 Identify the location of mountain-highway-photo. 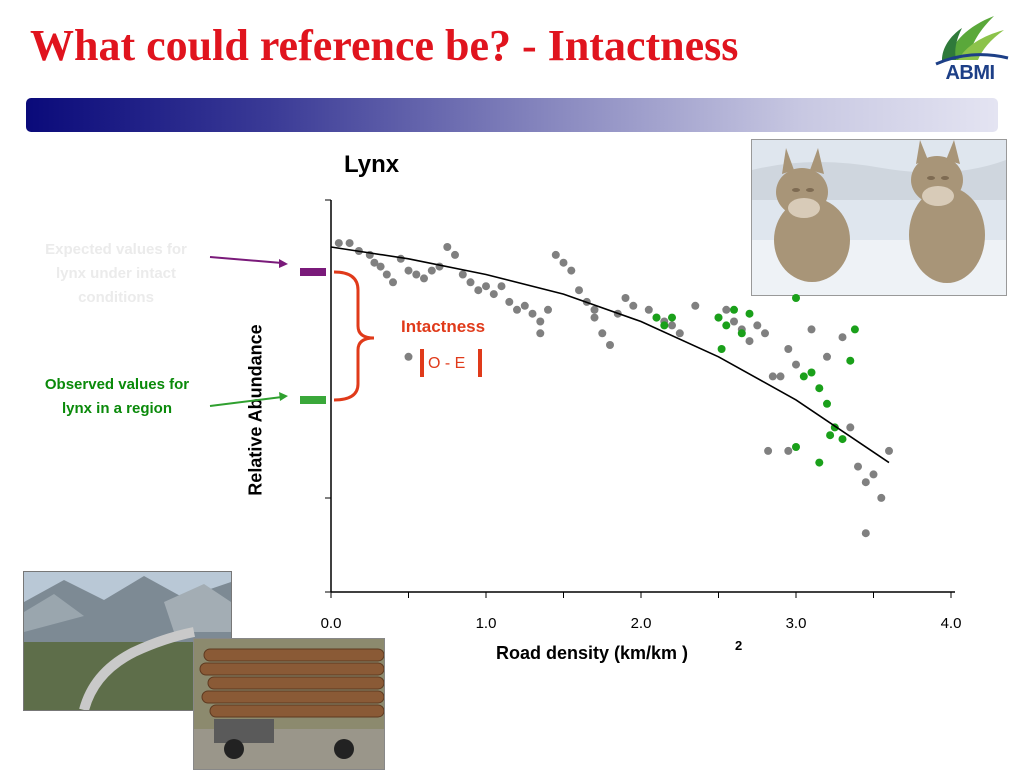
(127, 641).